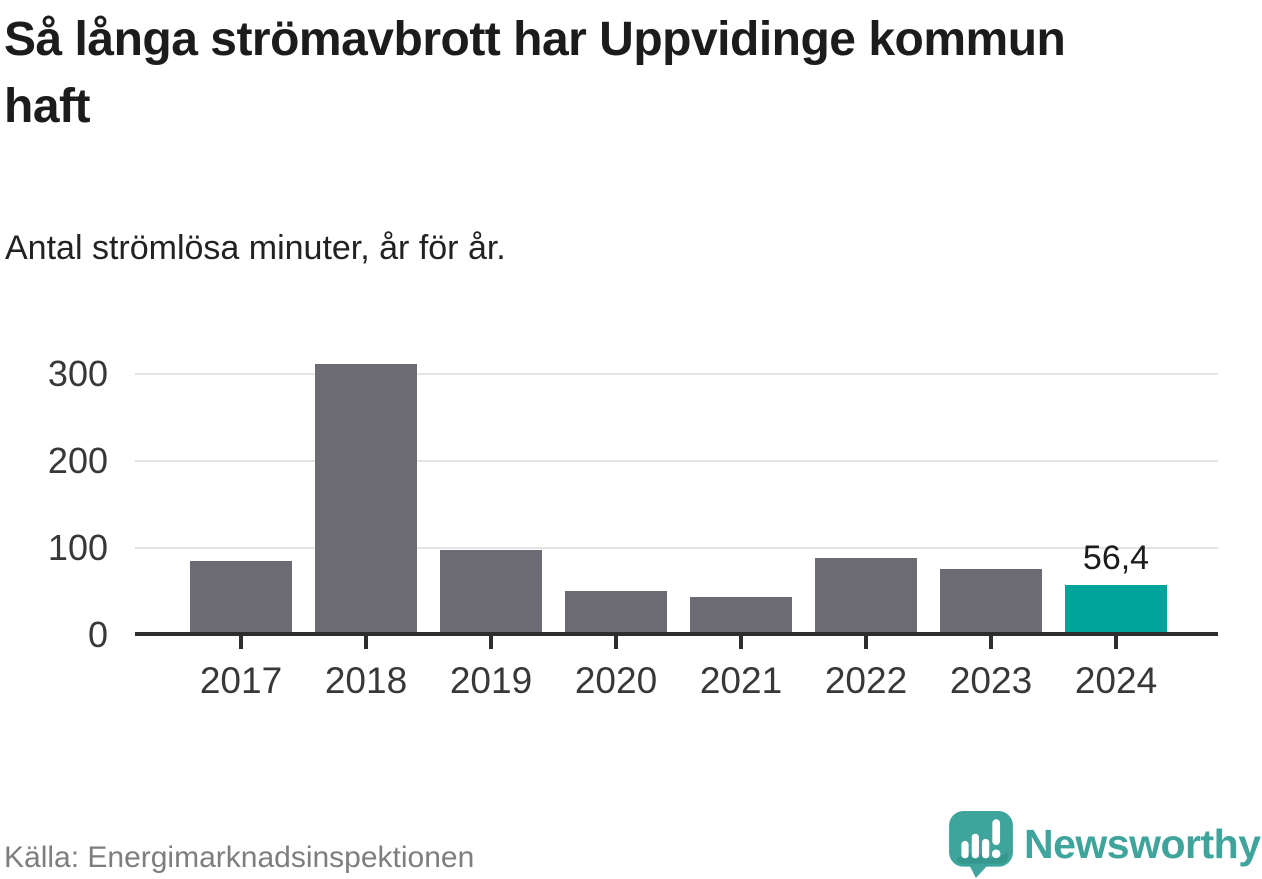 The image size is (1262, 879). What do you see at coordinates (366, 642) in the screenshot?
I see `x-axis-tick-2018` at bounding box center [366, 642].